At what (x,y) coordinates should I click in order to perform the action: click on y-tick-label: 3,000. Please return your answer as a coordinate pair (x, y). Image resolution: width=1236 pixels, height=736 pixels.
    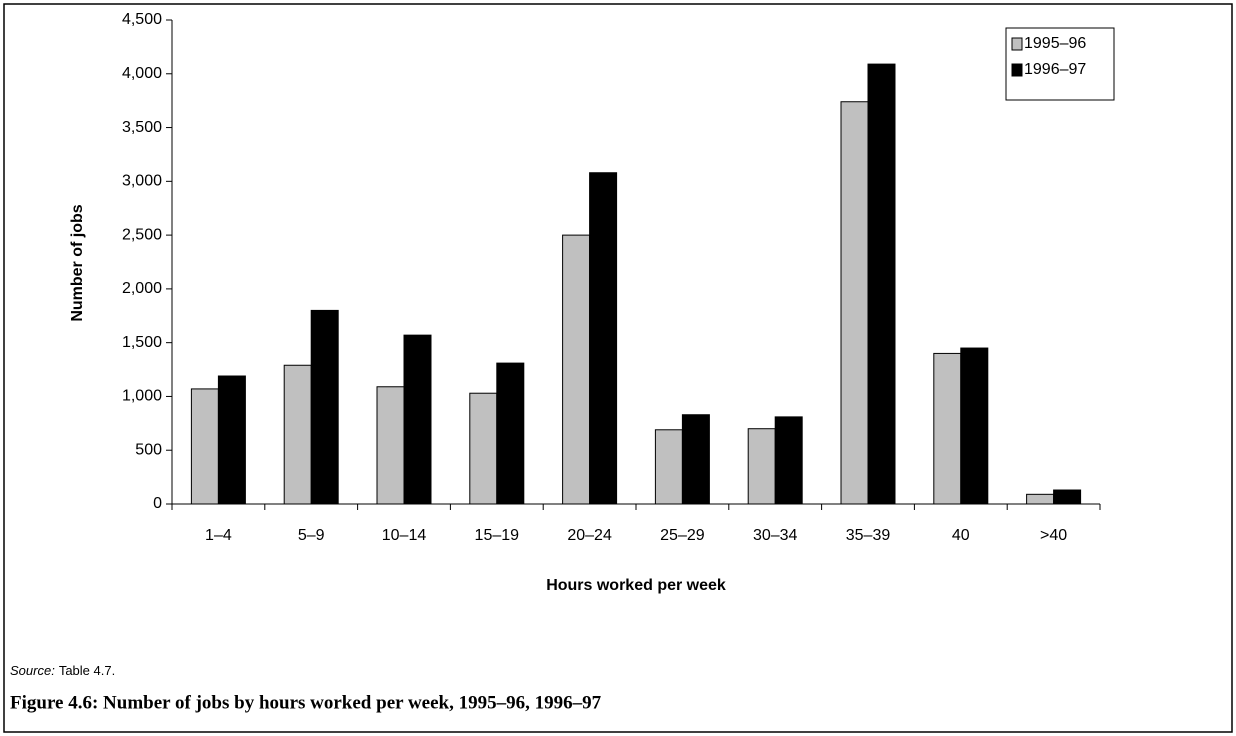
    Looking at the image, I should click on (142, 181).